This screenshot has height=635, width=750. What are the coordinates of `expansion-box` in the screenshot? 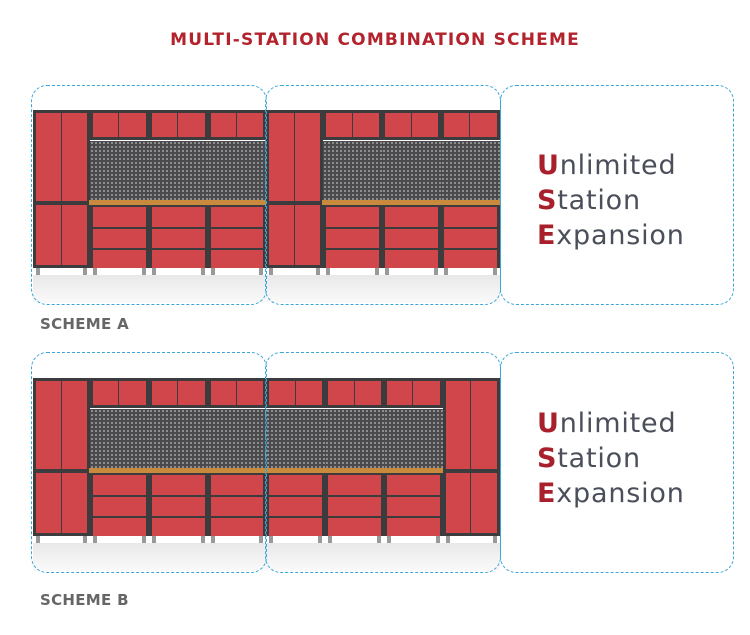 It's located at (617, 462).